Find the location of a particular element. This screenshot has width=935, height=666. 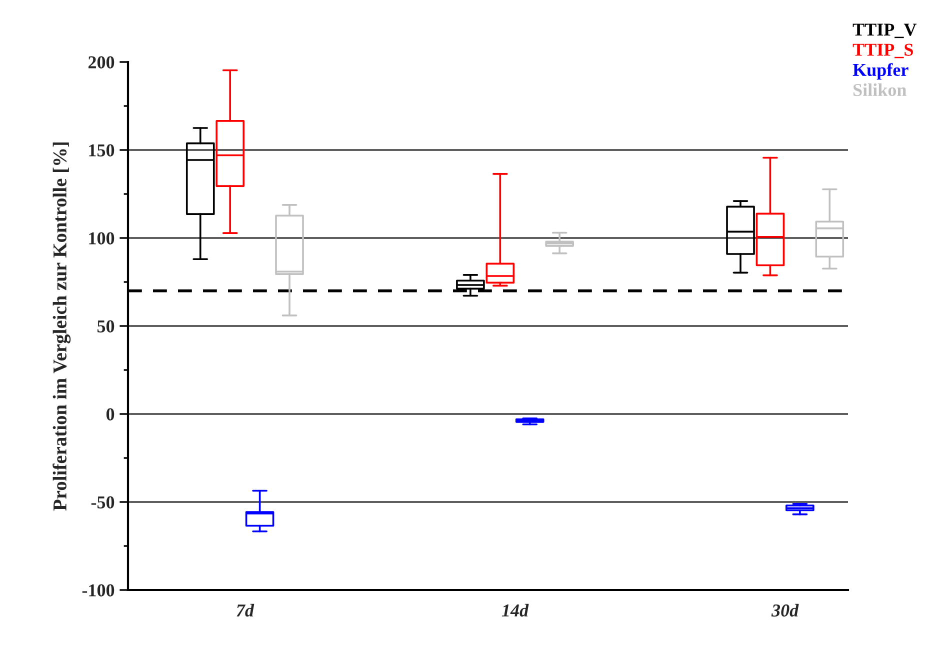

x-tick-label: 14d is located at coordinates (515, 610).